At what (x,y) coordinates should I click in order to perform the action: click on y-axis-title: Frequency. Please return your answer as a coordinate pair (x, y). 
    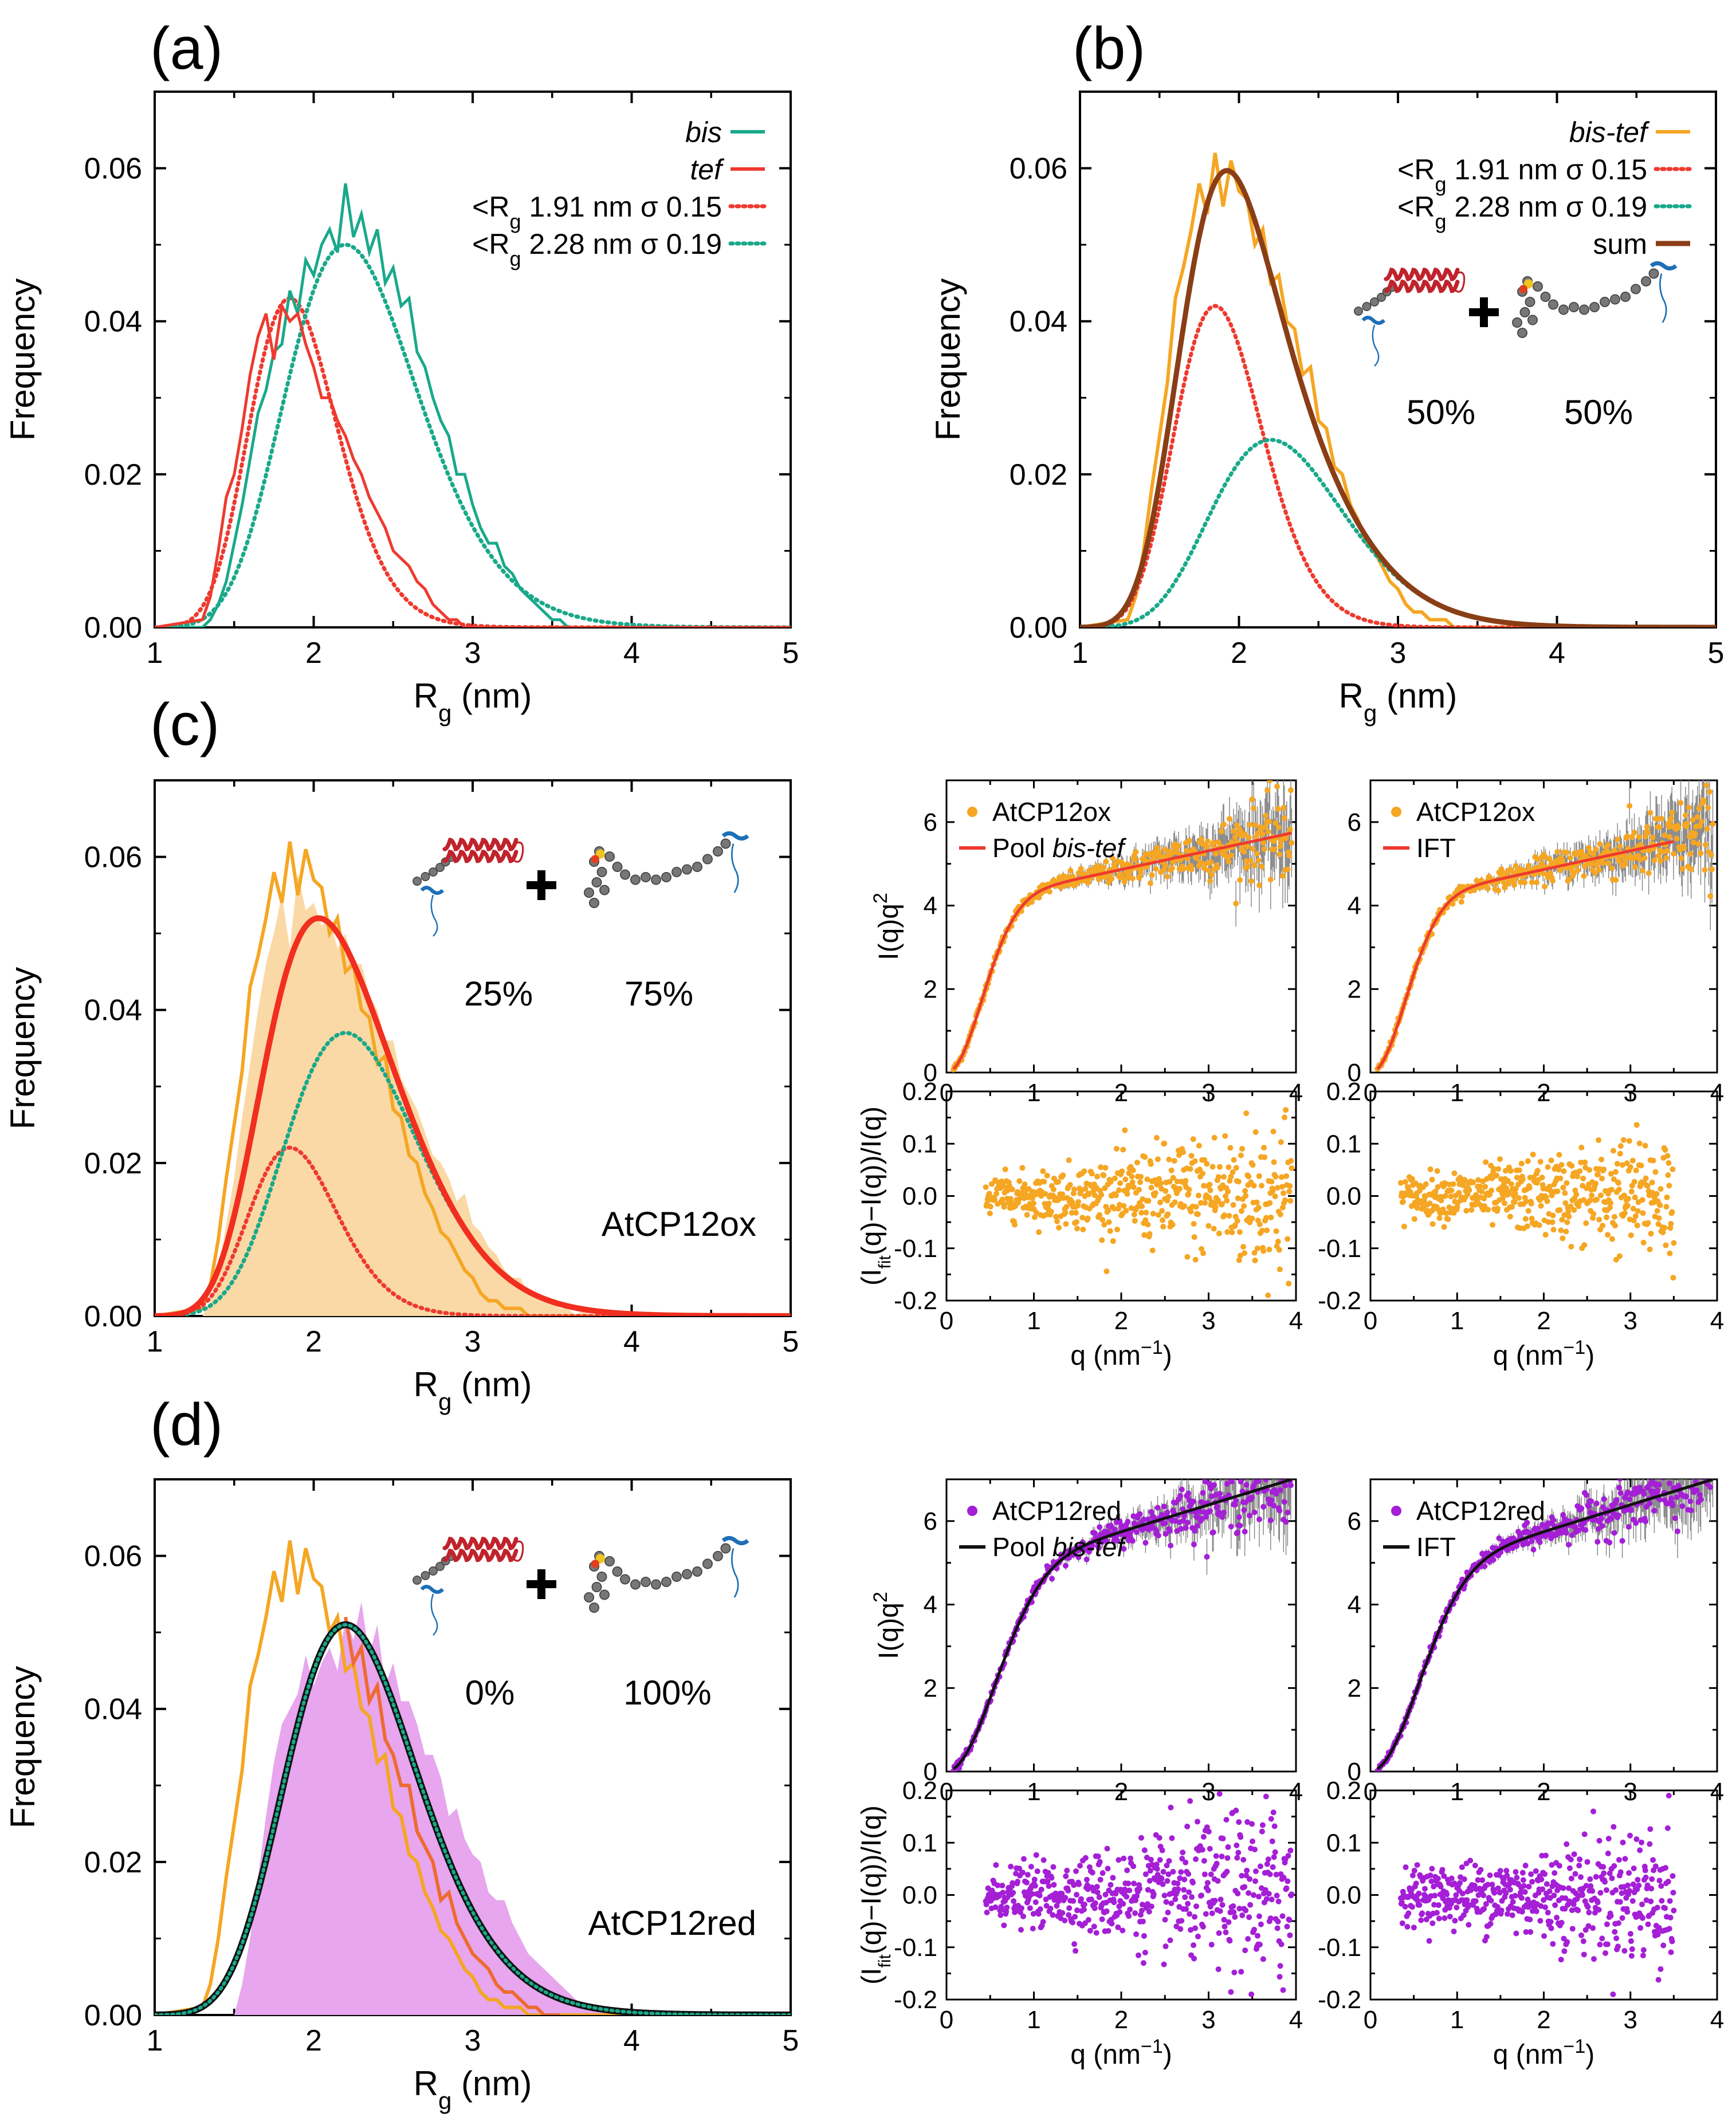
    Looking at the image, I should click on (22, 1747).